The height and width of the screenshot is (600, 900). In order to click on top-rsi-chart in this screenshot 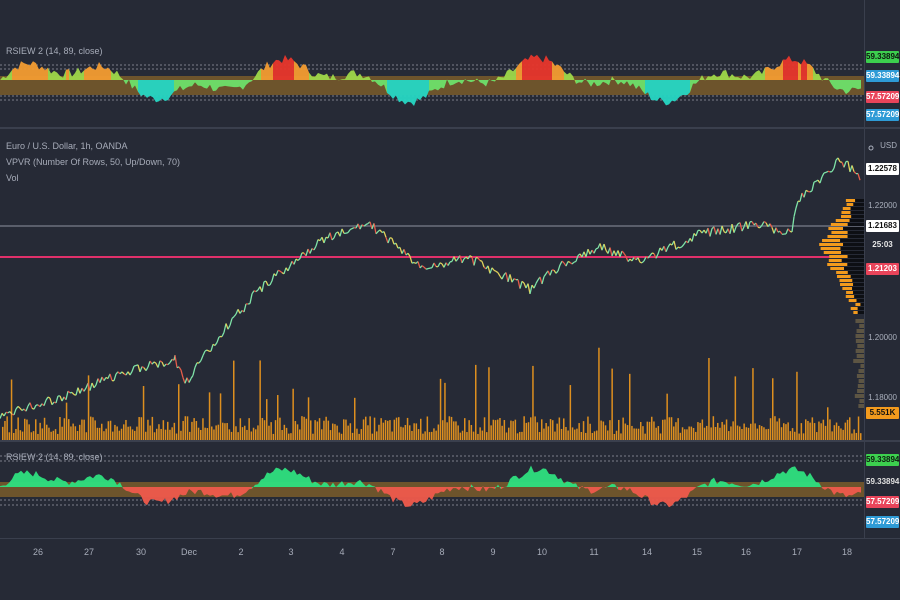, I will do `click(432, 80)`.